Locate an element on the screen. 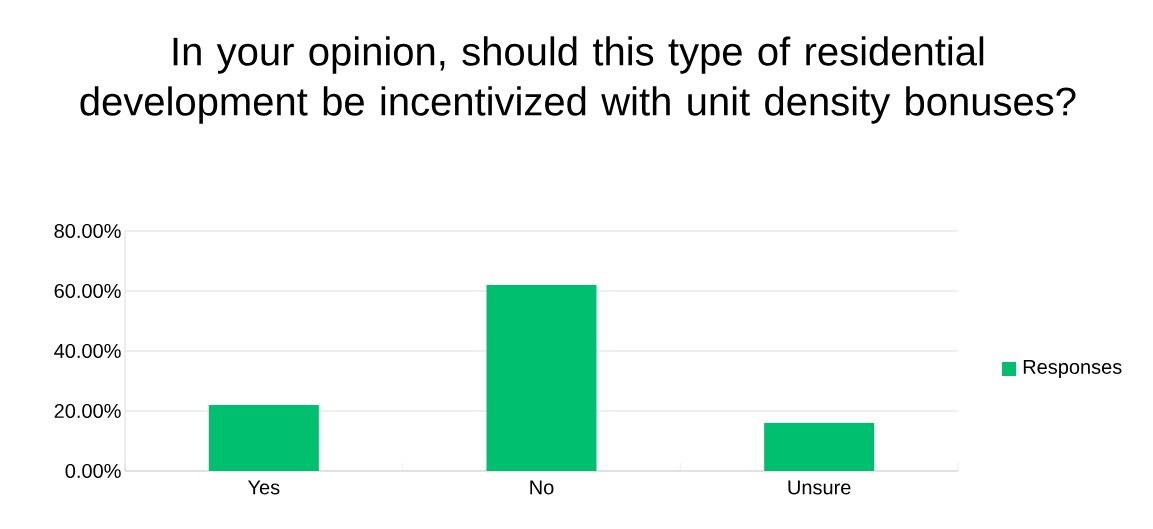 The image size is (1153, 529). x-tick-label: No is located at coordinates (542, 487).